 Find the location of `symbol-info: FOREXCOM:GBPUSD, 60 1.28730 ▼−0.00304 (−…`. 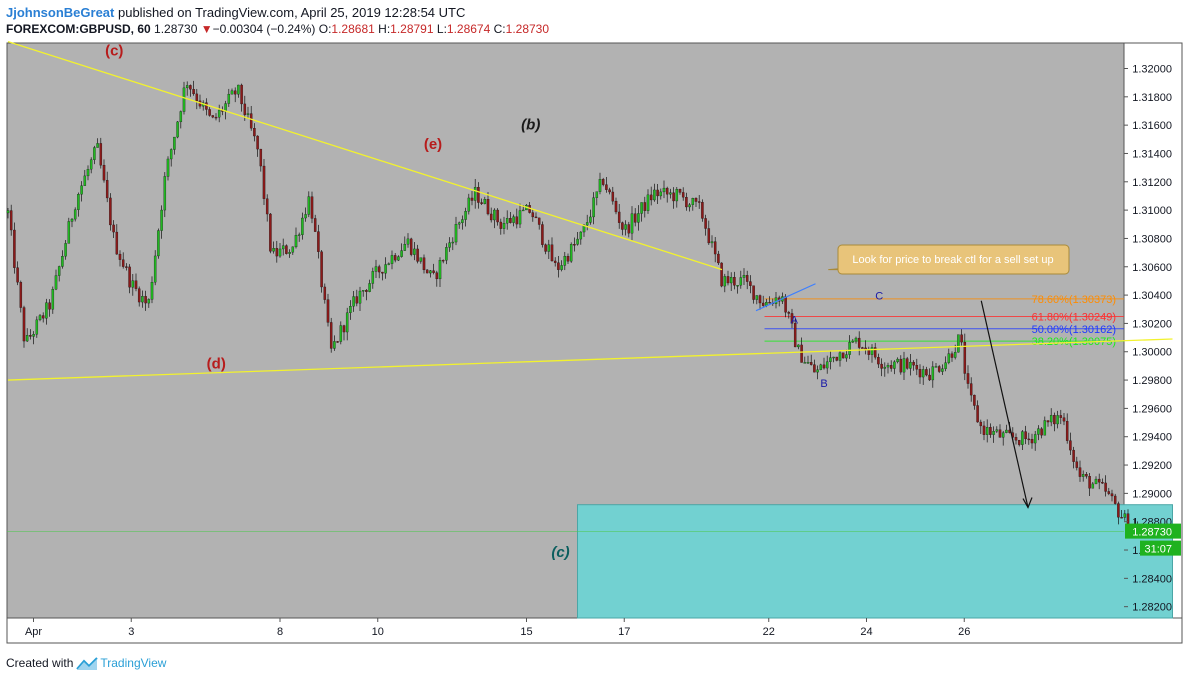

symbol-info: FOREXCOM:GBPUSD, 60 1.28730 ▼−0.00304 (−… is located at coordinates (277, 29).